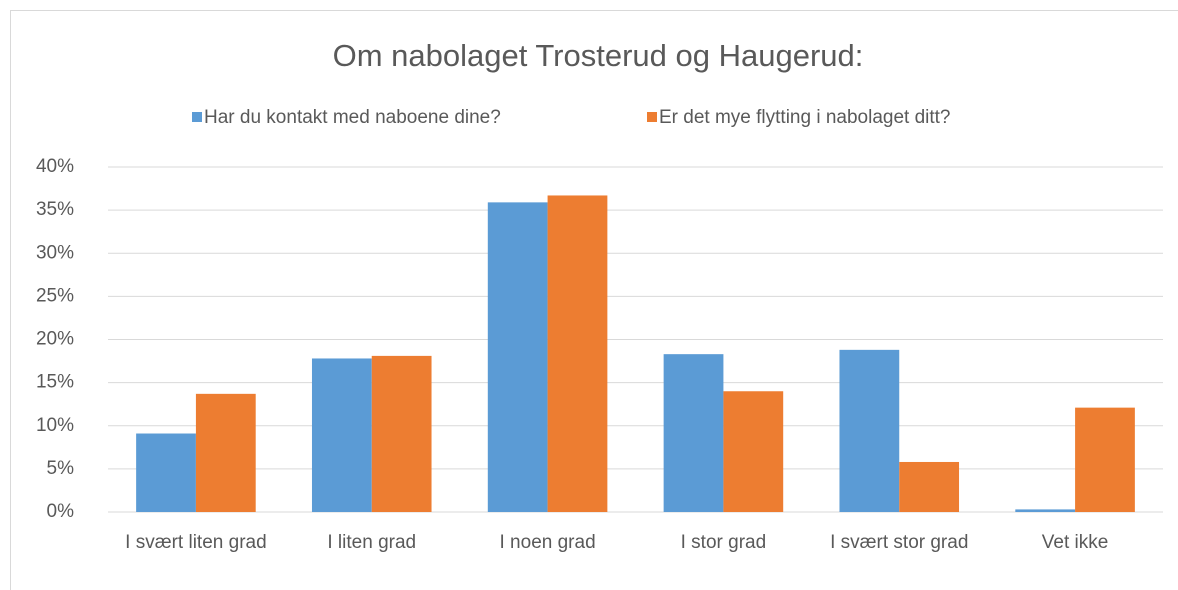  Describe the element at coordinates (547, 542) in the screenshot. I see `x-tick-label: I noen grad` at that location.